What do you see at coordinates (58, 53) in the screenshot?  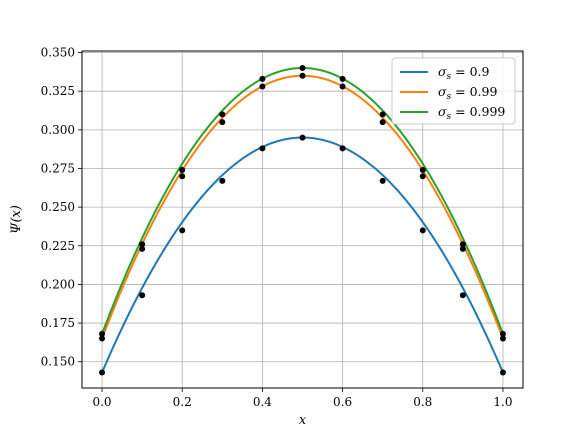 I see `y-tick-label: 0.350` at bounding box center [58, 53].